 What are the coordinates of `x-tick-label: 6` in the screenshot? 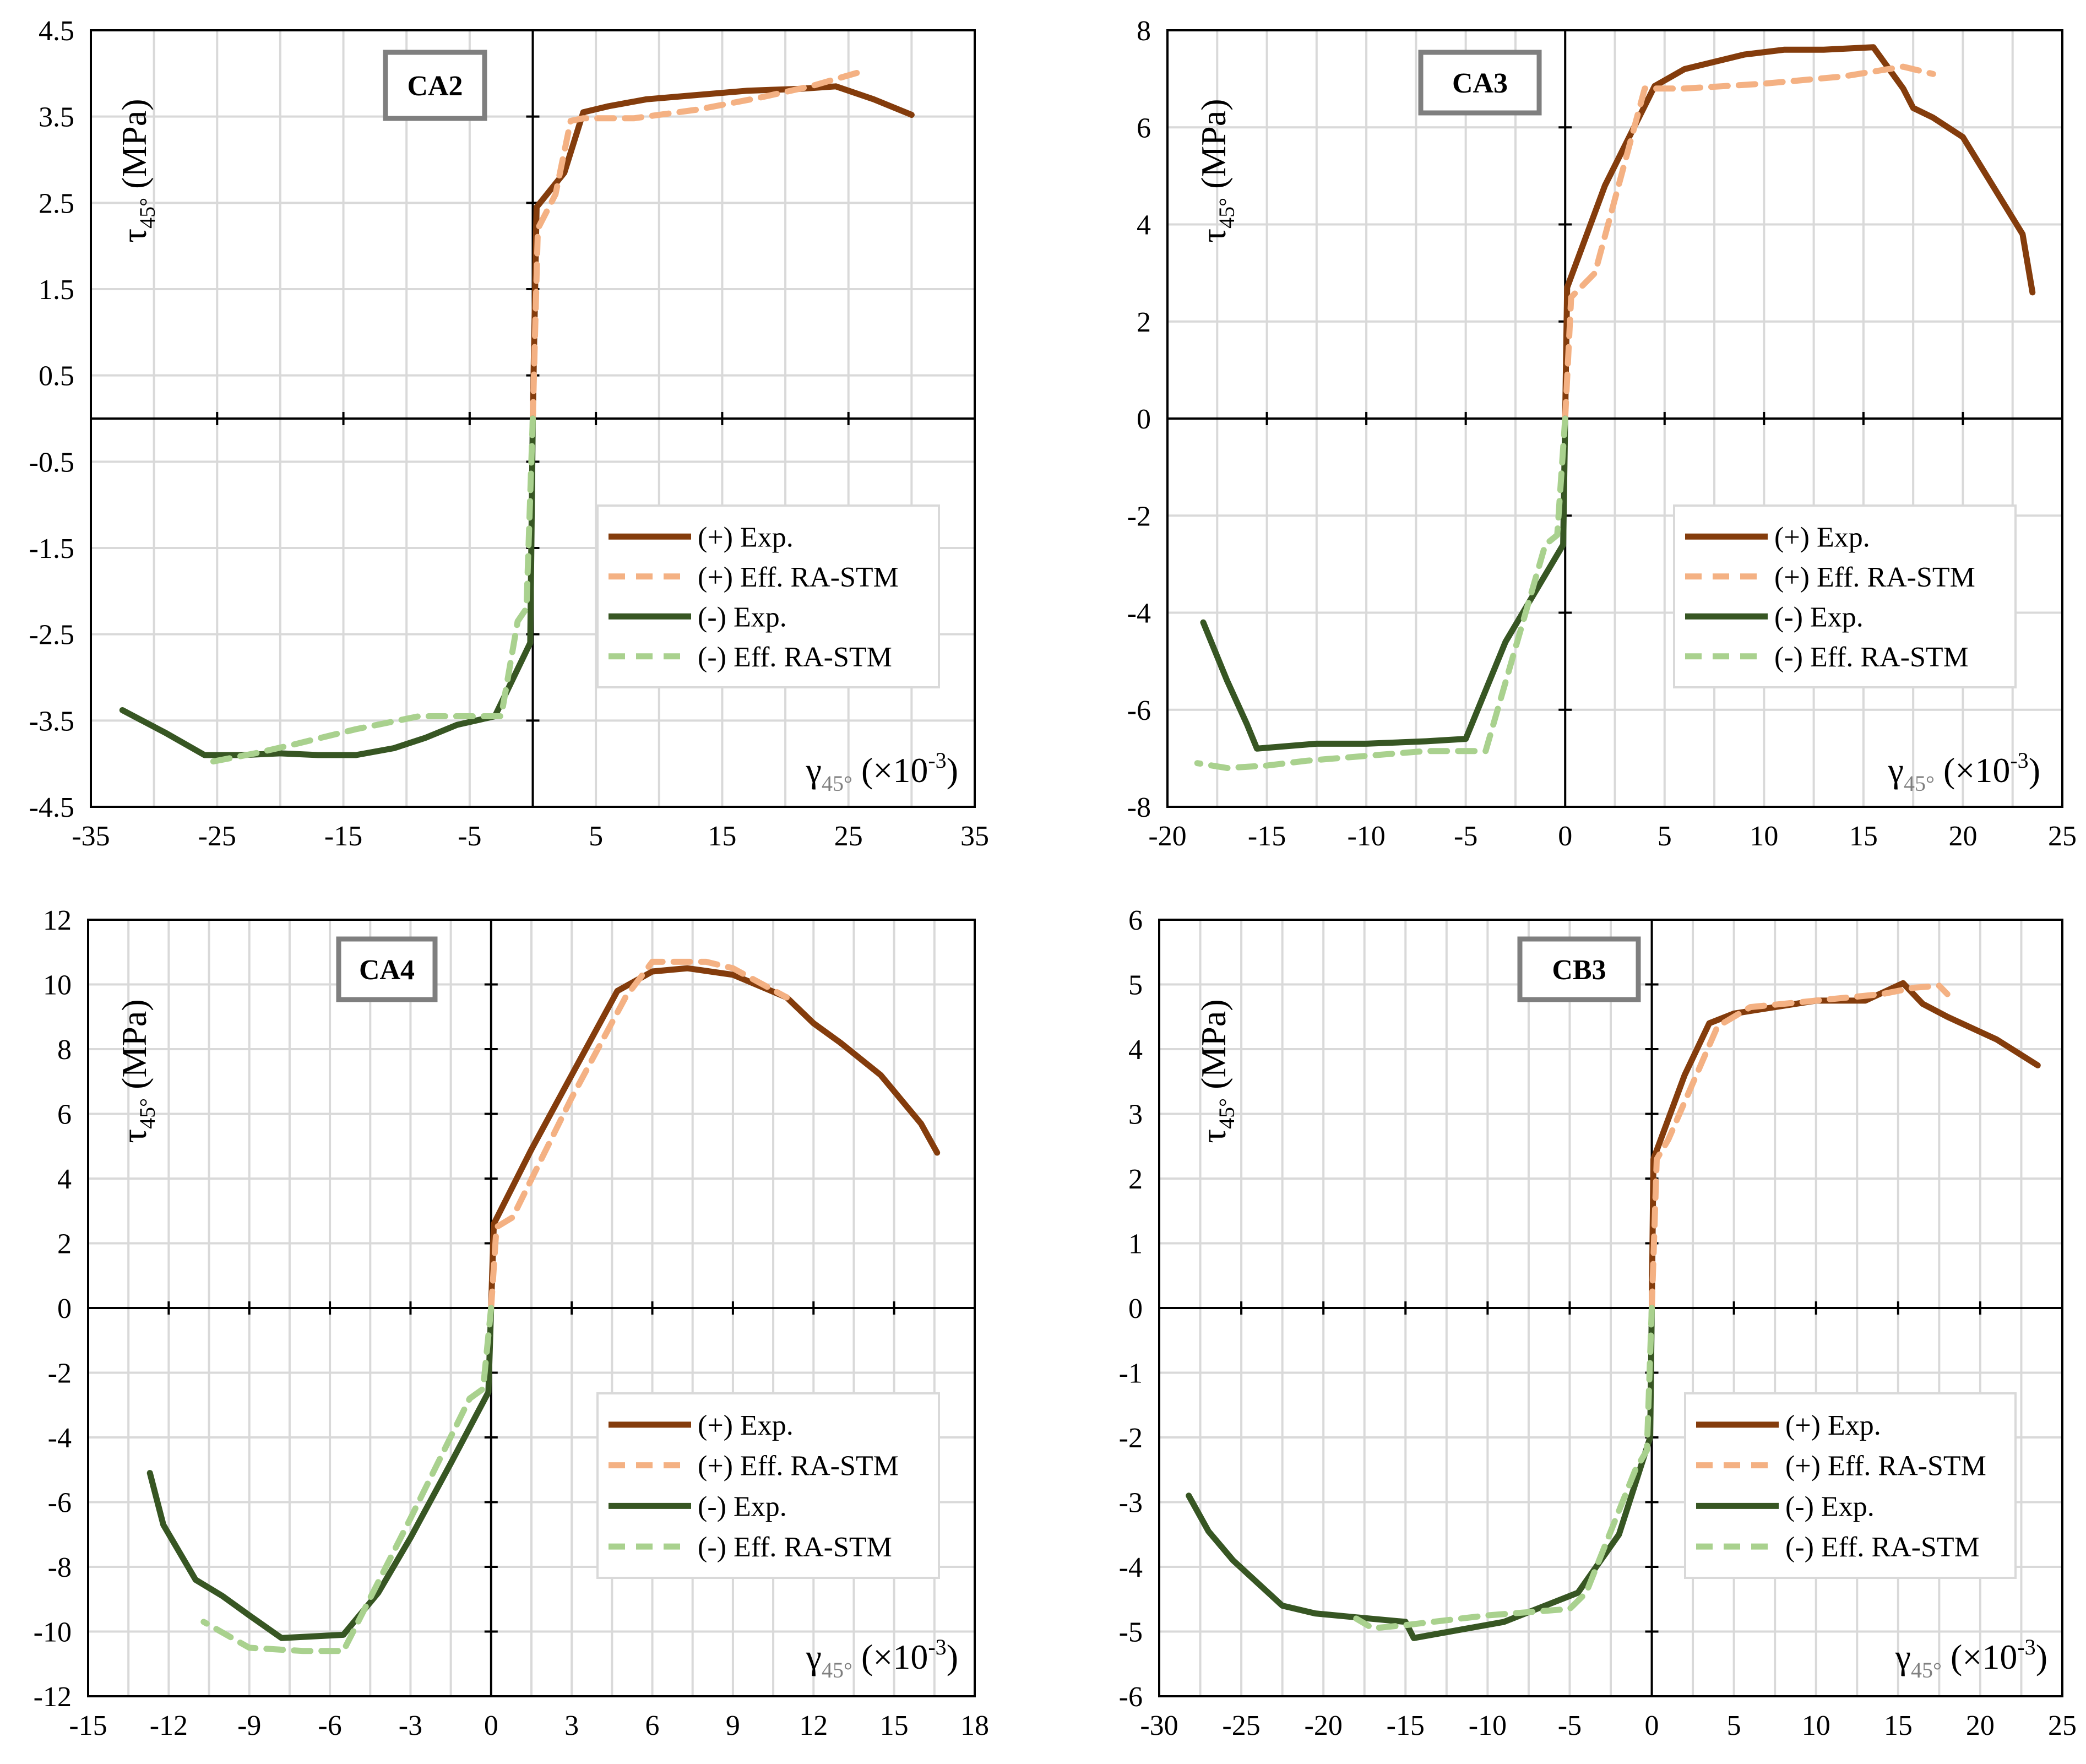 It's located at (652, 1725).